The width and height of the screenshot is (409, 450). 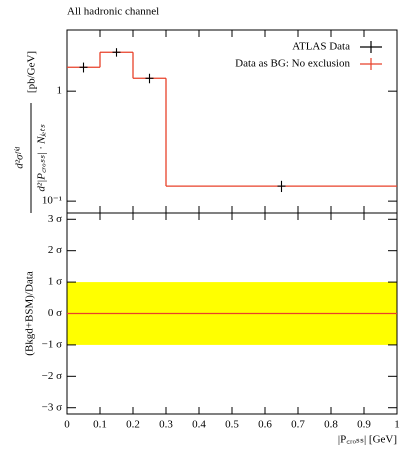 What do you see at coordinates (113, 12) in the screenshot?
I see `chart-title: All hadronic channel` at bounding box center [113, 12].